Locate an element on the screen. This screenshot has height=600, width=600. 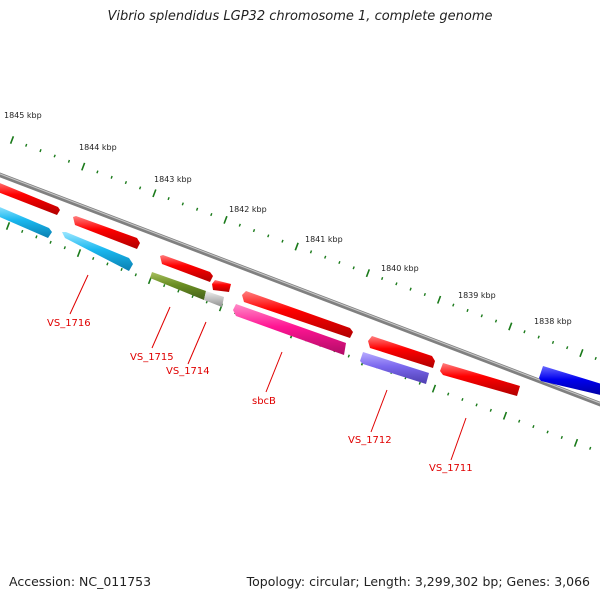
ruler-label-1842: 1842 kbp is located at coordinates (248, 209).